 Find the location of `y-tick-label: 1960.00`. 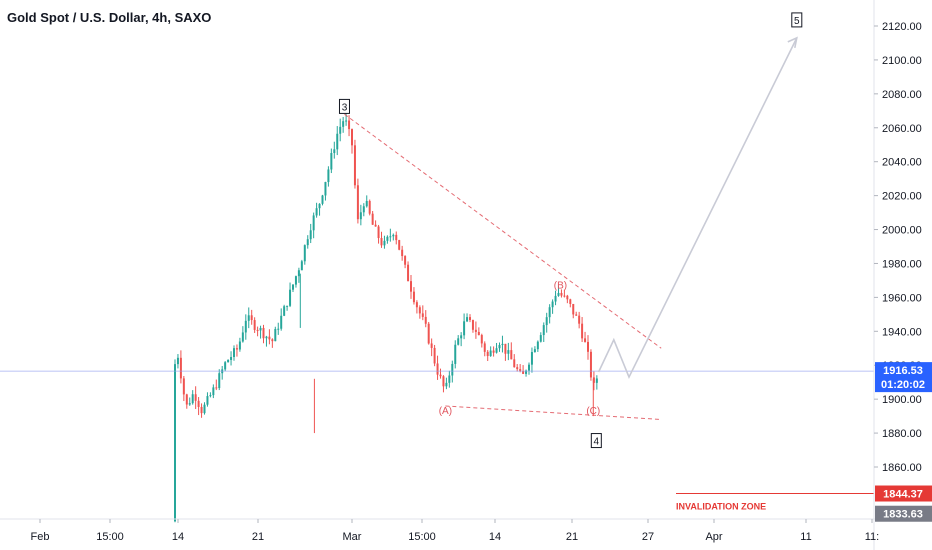

y-tick-label: 1960.00 is located at coordinates (902, 298).